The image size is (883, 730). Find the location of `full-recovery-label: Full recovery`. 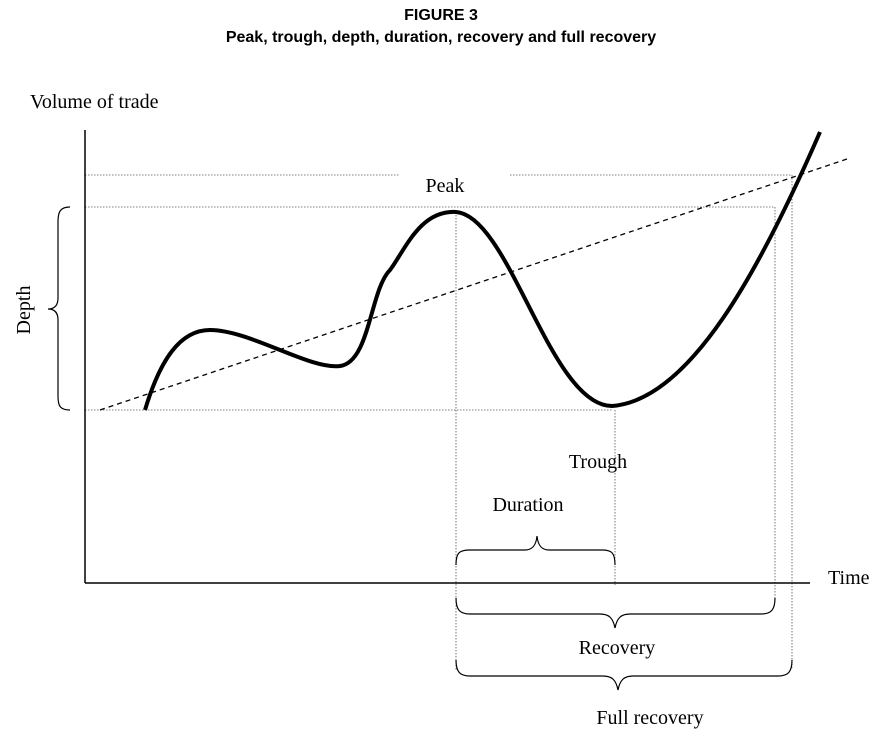

full-recovery-label: Full recovery is located at coordinates (649, 718).